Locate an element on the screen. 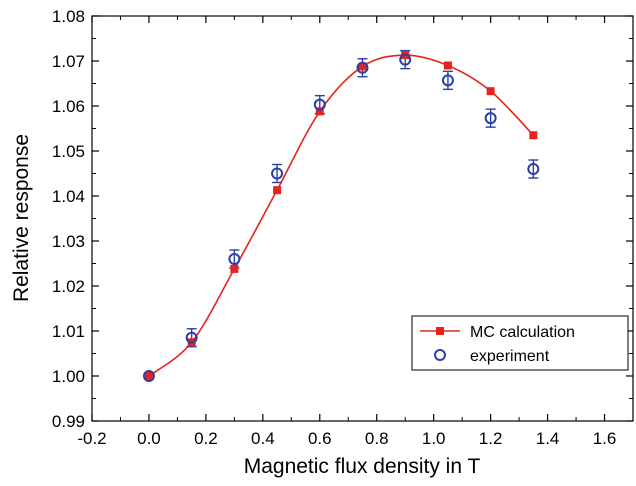 The height and width of the screenshot is (486, 636). x-tick-label: 0.8 is located at coordinates (377, 438).